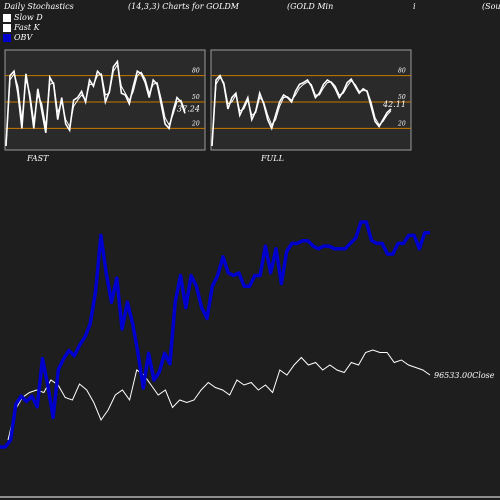 The height and width of the screenshot is (500, 500). What do you see at coordinates (310, 6) in the screenshot?
I see `instrument-name: (GOLD Min` at bounding box center [310, 6].